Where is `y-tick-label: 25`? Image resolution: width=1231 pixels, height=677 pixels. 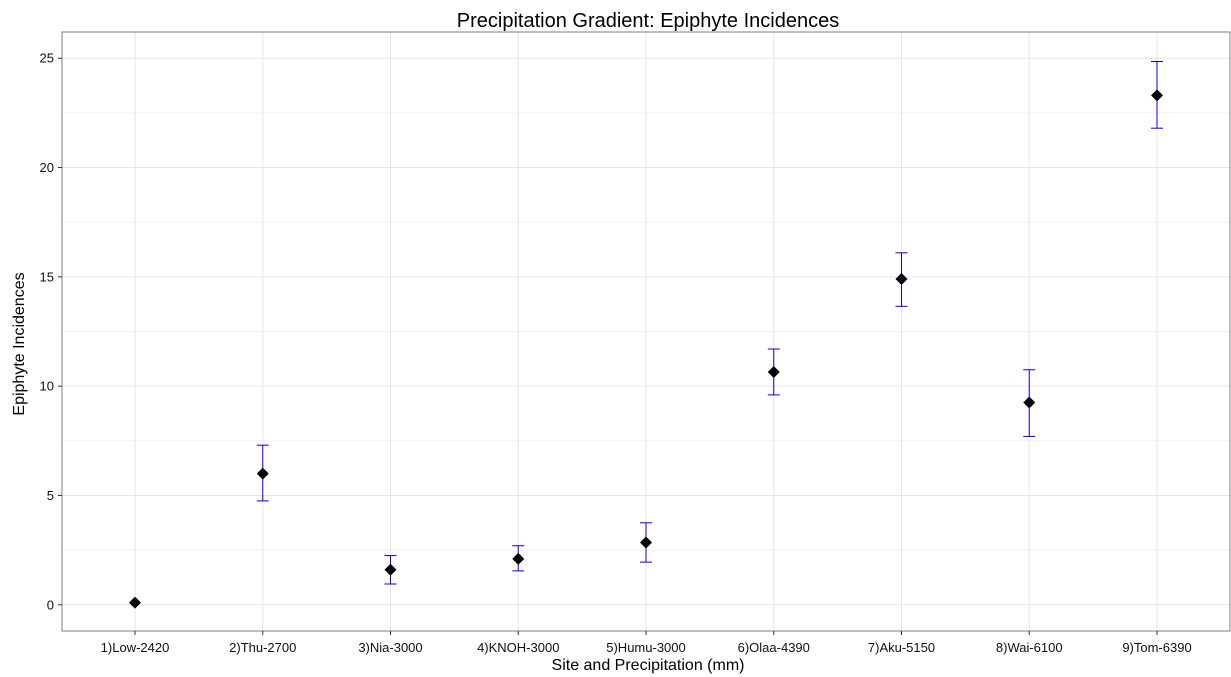
y-tick-label: 25 is located at coordinates (47, 58).